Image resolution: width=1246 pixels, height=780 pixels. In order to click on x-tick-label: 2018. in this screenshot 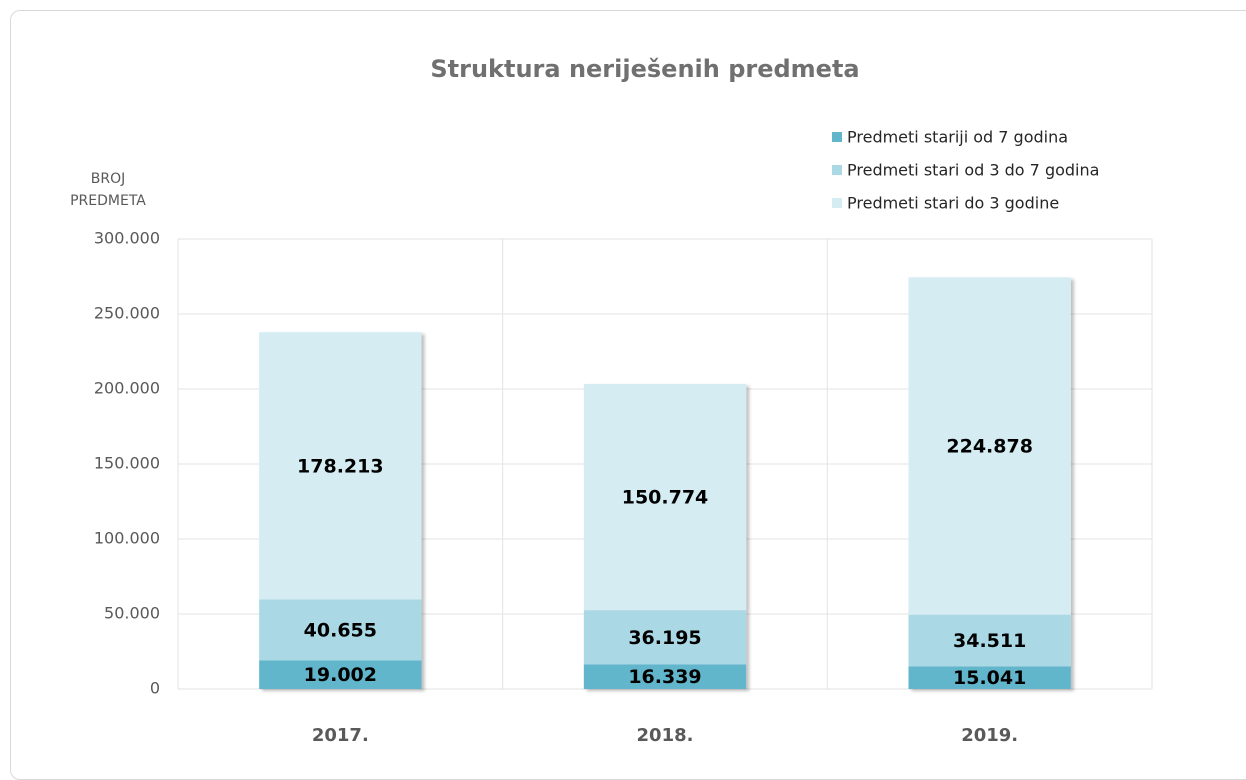, I will do `click(665, 735)`.